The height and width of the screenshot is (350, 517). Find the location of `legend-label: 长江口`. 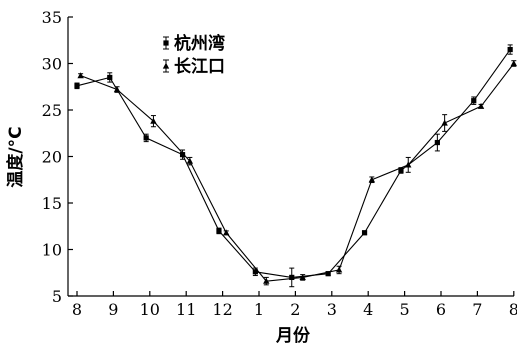

legend-label: 长江口 is located at coordinates (199, 66).